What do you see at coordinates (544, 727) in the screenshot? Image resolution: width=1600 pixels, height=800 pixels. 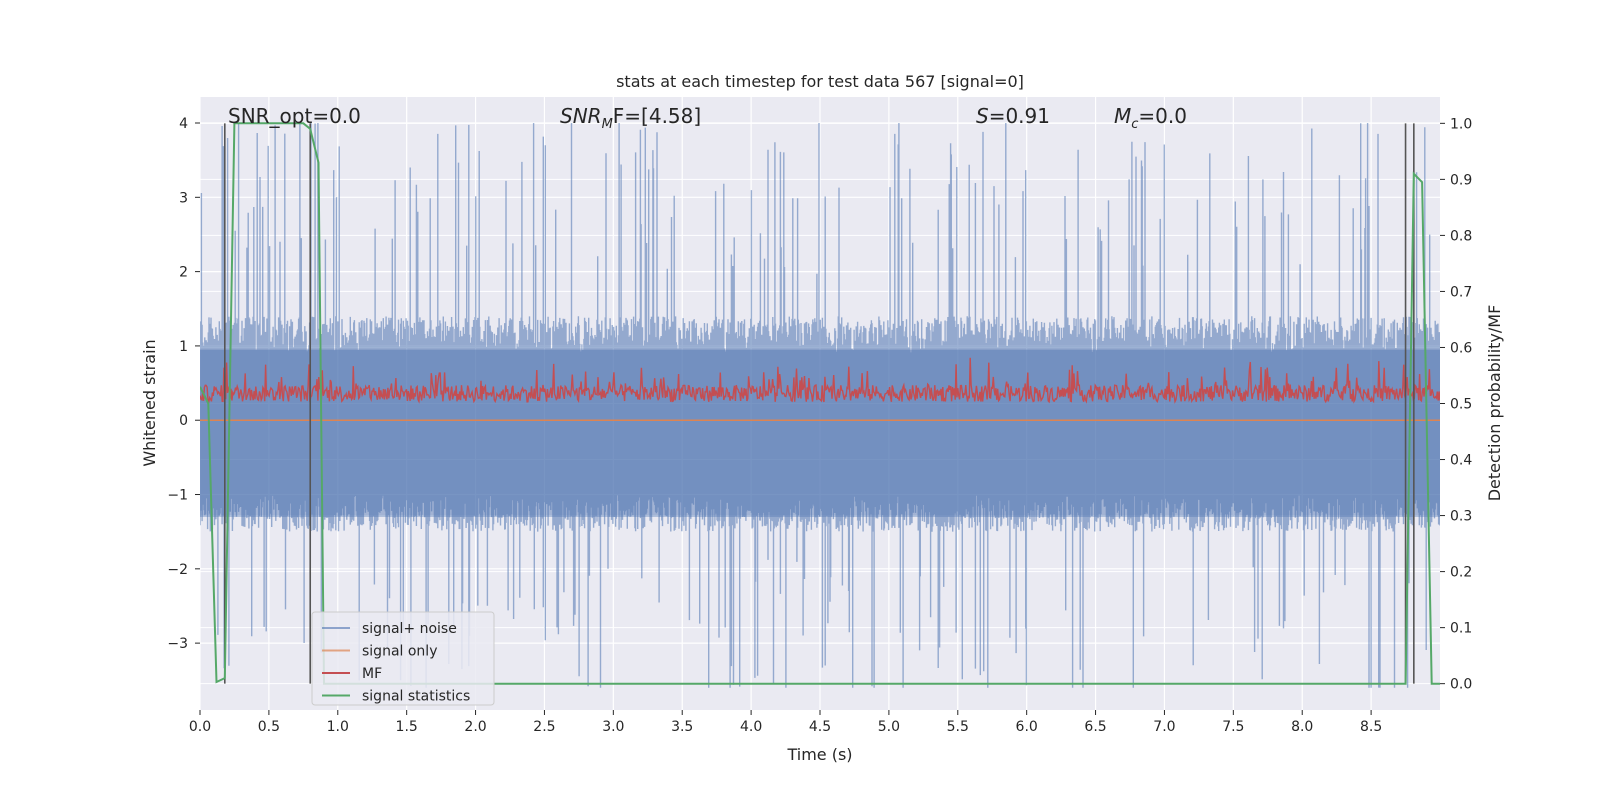 I see `x-tick-label-5: 2.5` at bounding box center [544, 727].